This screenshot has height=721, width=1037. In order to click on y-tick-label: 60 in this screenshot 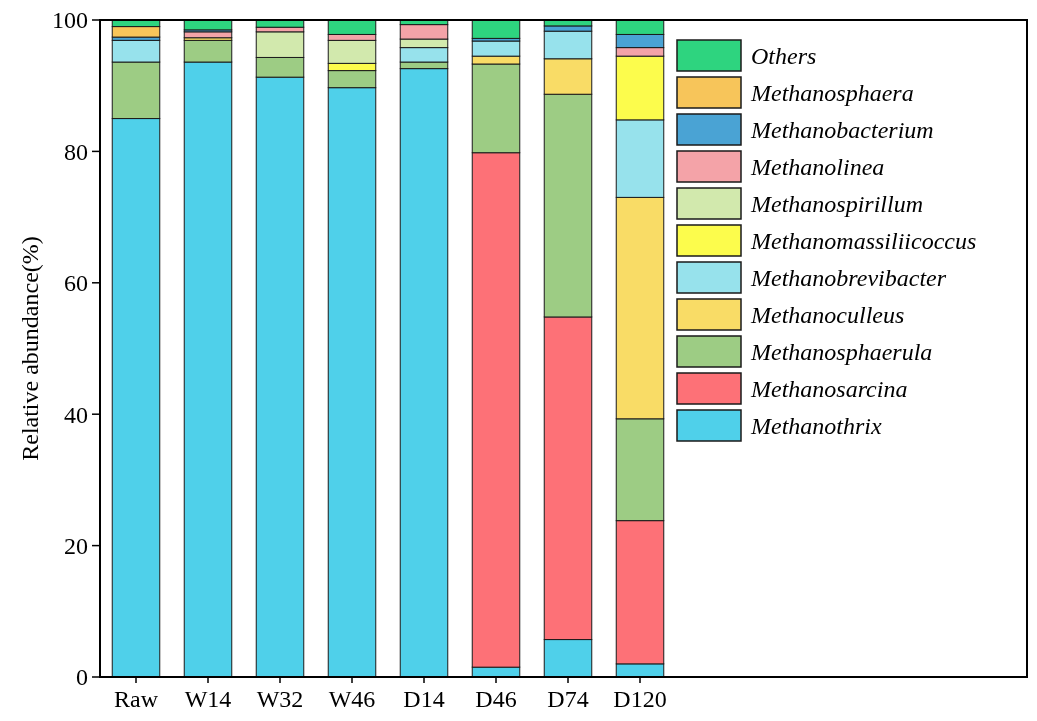, I will do `click(76, 283)`.